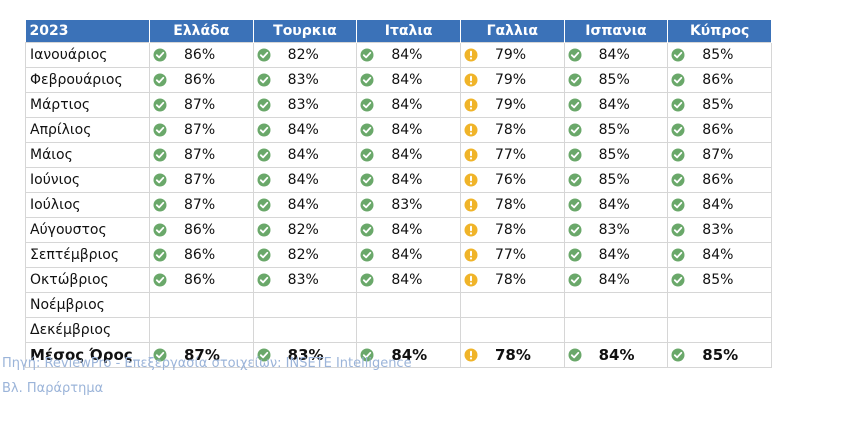 This screenshot has width=867, height=447. What do you see at coordinates (87, 280) in the screenshot?
I see `month-cell: Οκτώβριος` at bounding box center [87, 280].